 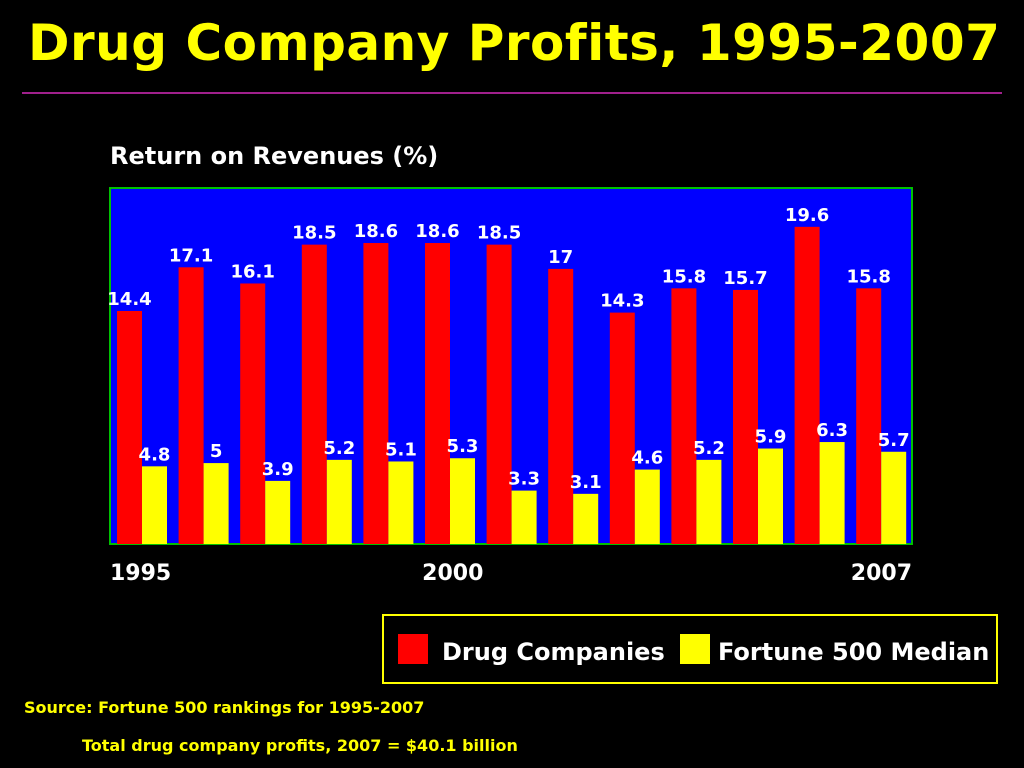 I want to click on bar-drug-1996, so click(x=191, y=405).